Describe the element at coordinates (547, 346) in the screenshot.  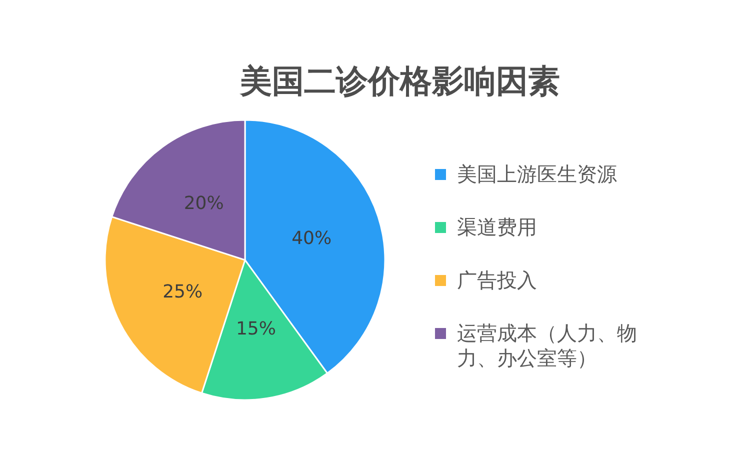
I see `legend-label: 运营成本（人力、物力、办公室等）` at that location.